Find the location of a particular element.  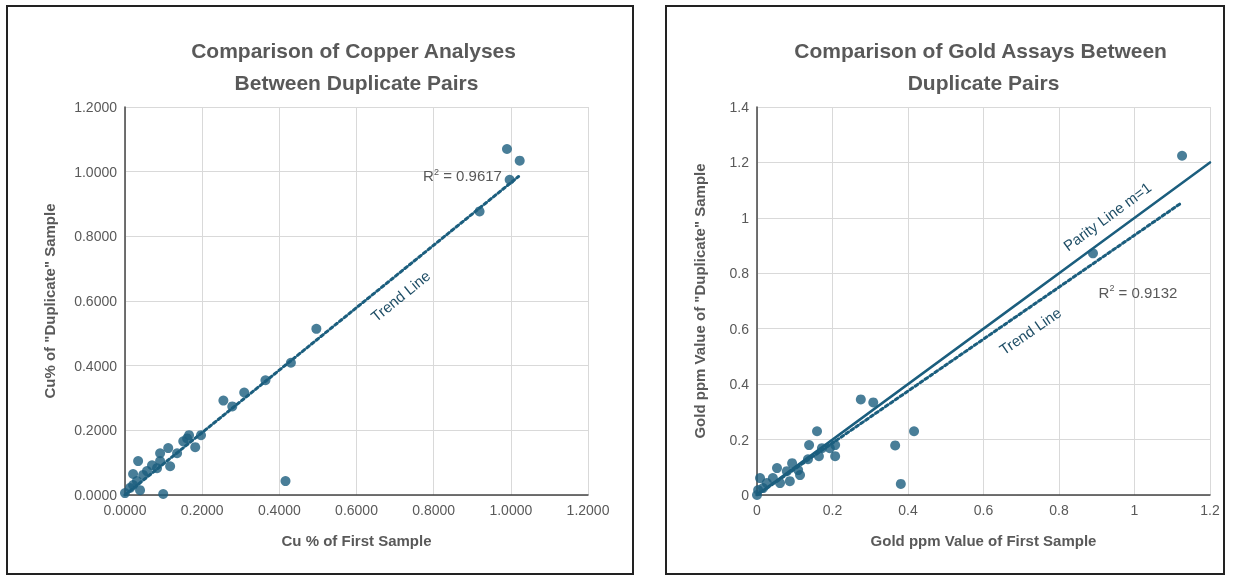

x-tick-label: 1 is located at coordinates (1134, 510).